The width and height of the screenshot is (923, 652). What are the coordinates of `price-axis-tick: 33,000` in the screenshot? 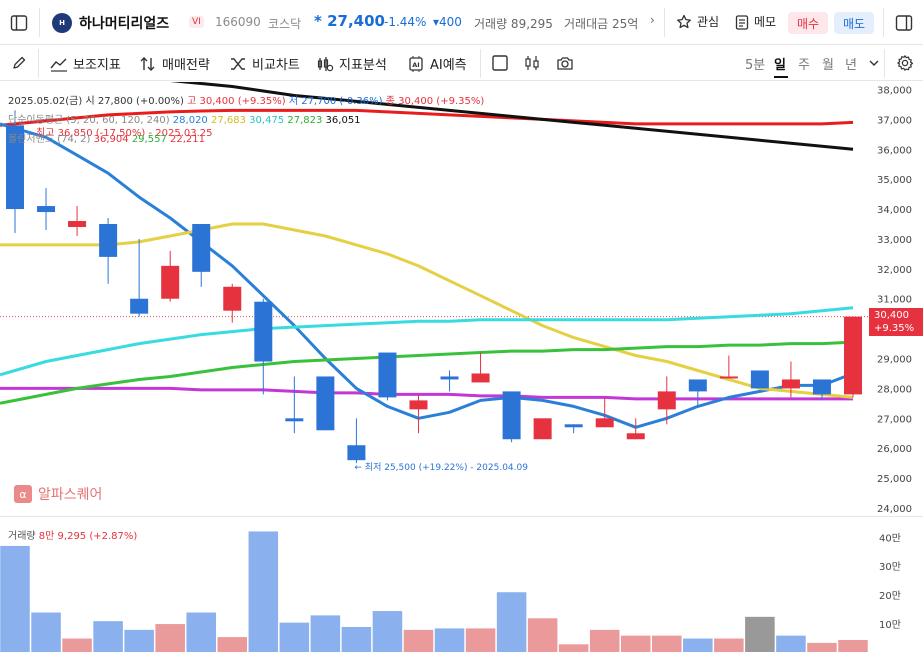 It's located at (894, 240).